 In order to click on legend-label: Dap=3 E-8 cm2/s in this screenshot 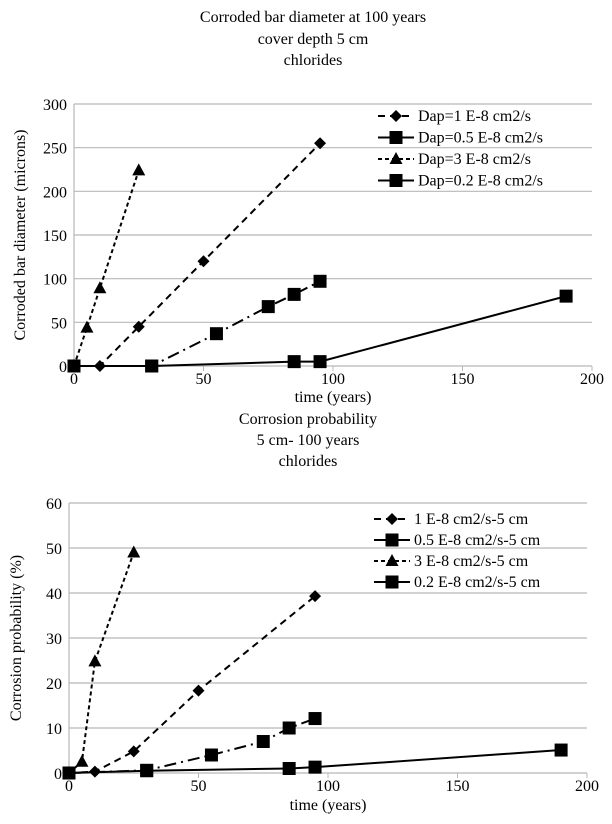, I will do `click(474, 159)`.